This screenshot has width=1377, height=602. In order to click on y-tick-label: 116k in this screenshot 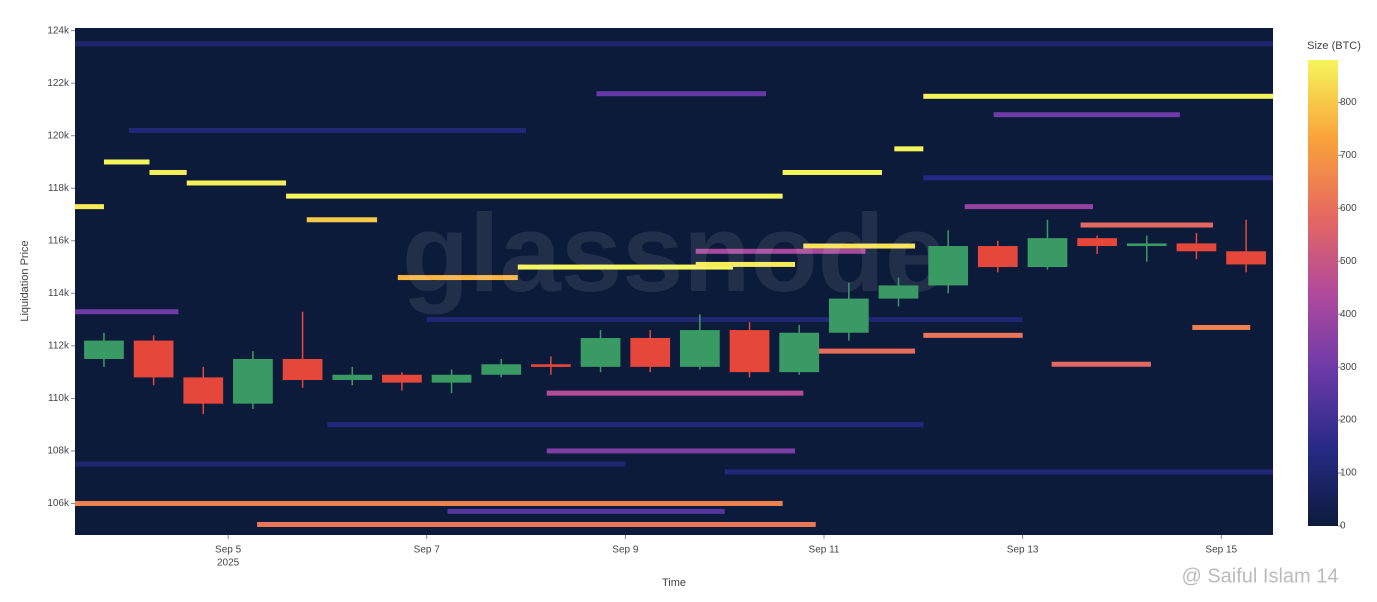, I will do `click(59, 240)`.